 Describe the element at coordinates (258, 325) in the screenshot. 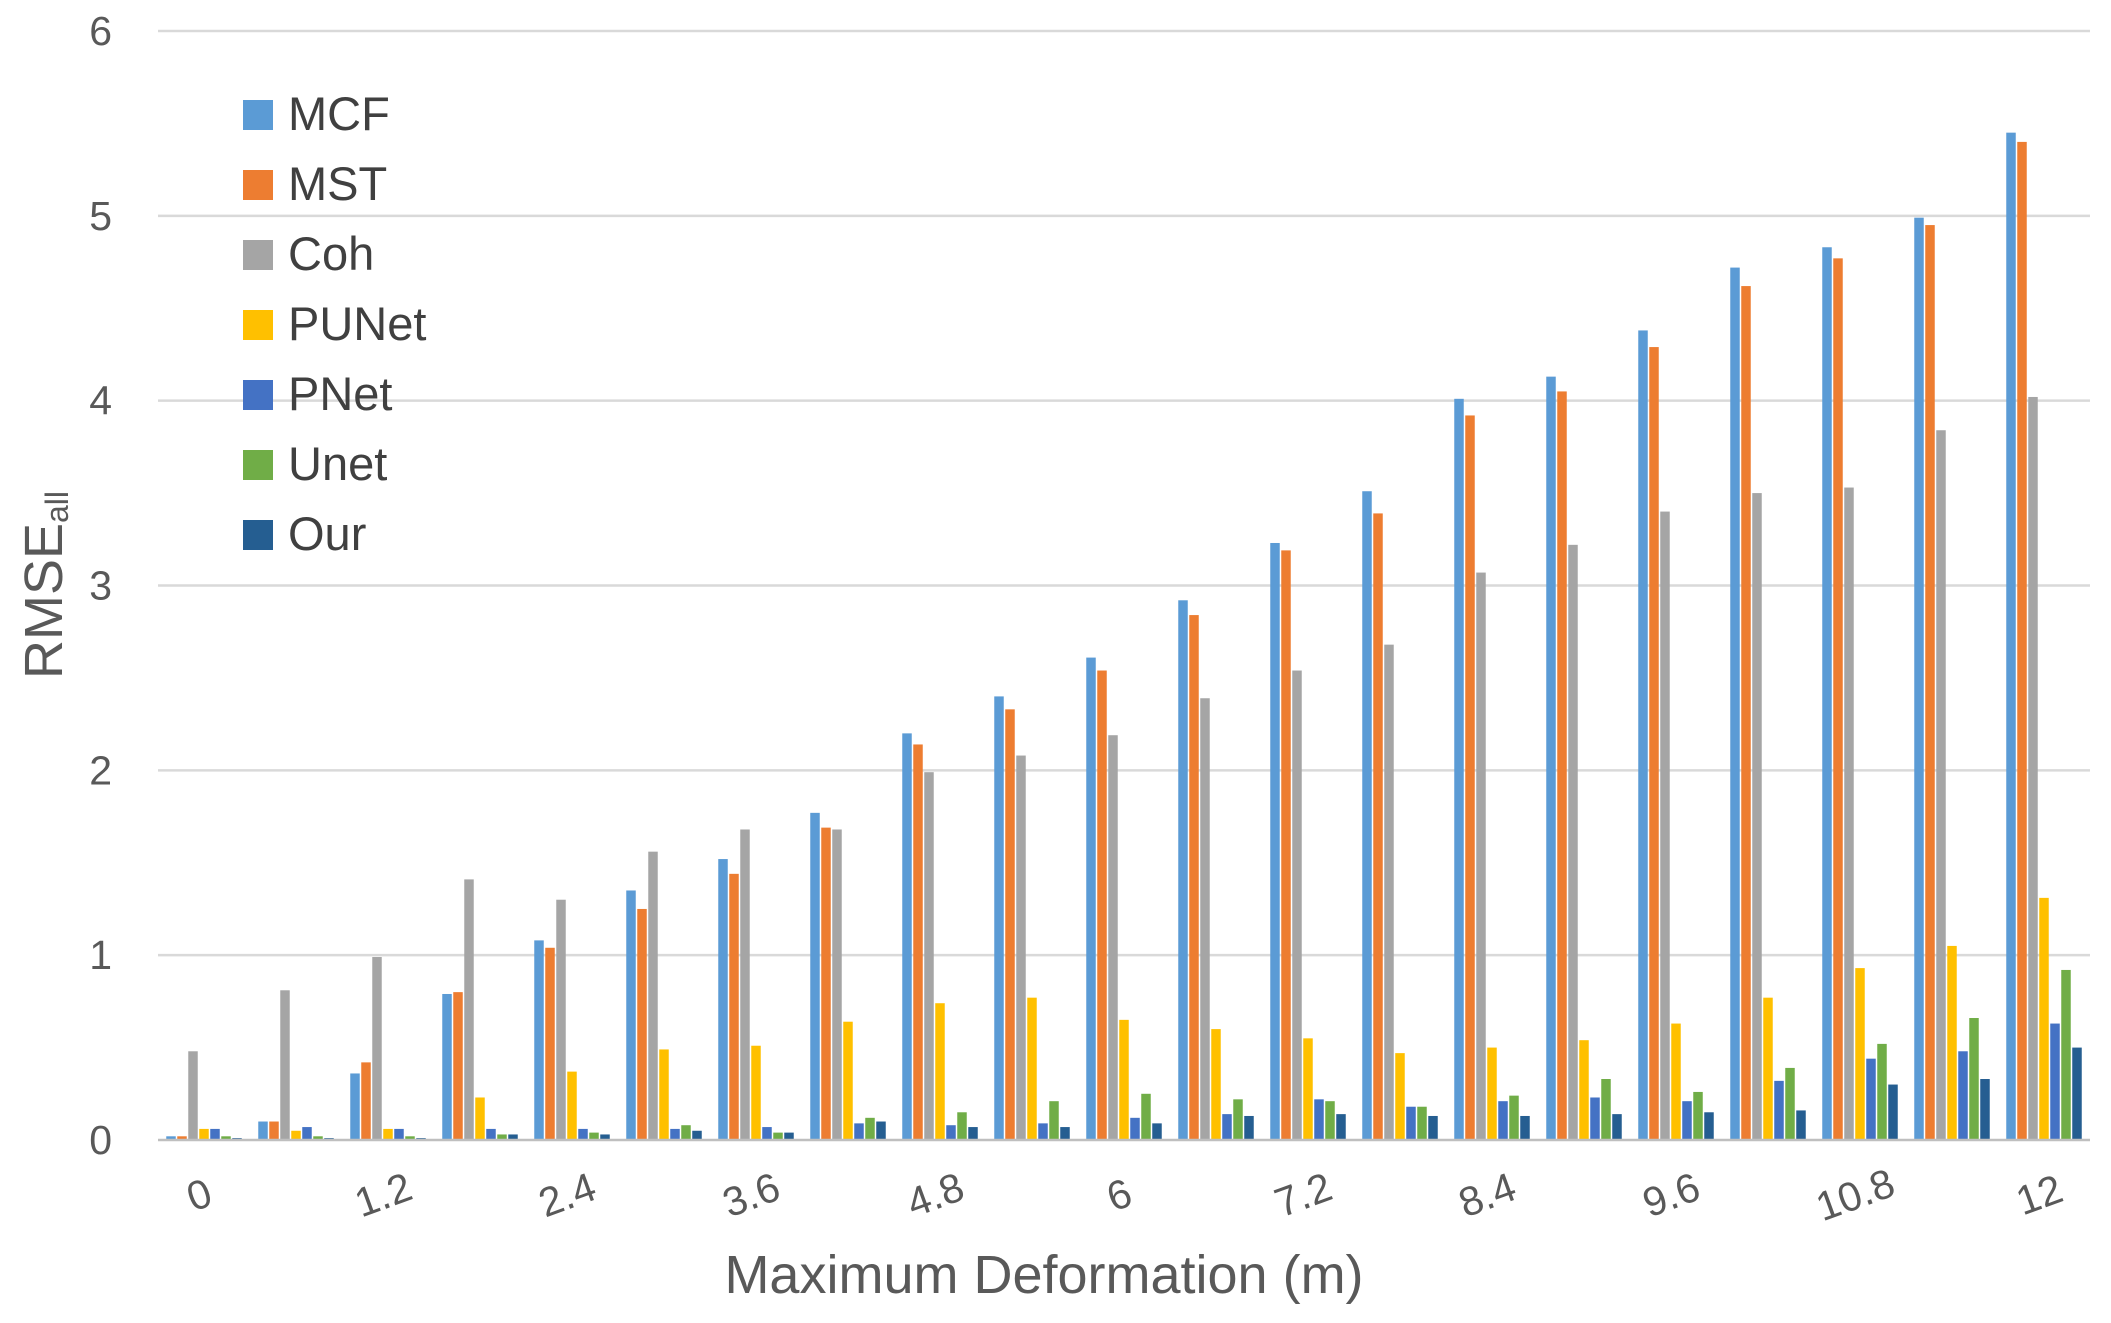

I see `legend-swatch-punet` at that location.